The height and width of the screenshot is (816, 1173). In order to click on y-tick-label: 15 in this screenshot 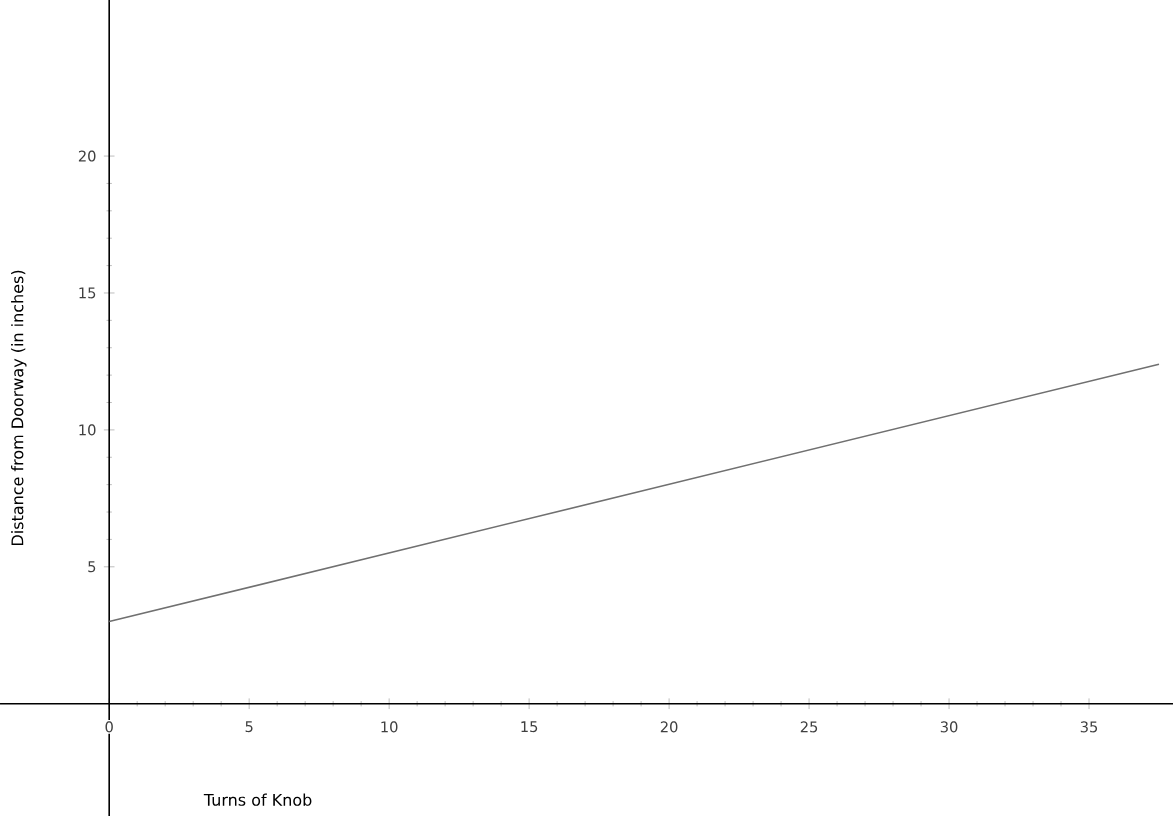, I will do `click(87, 293)`.